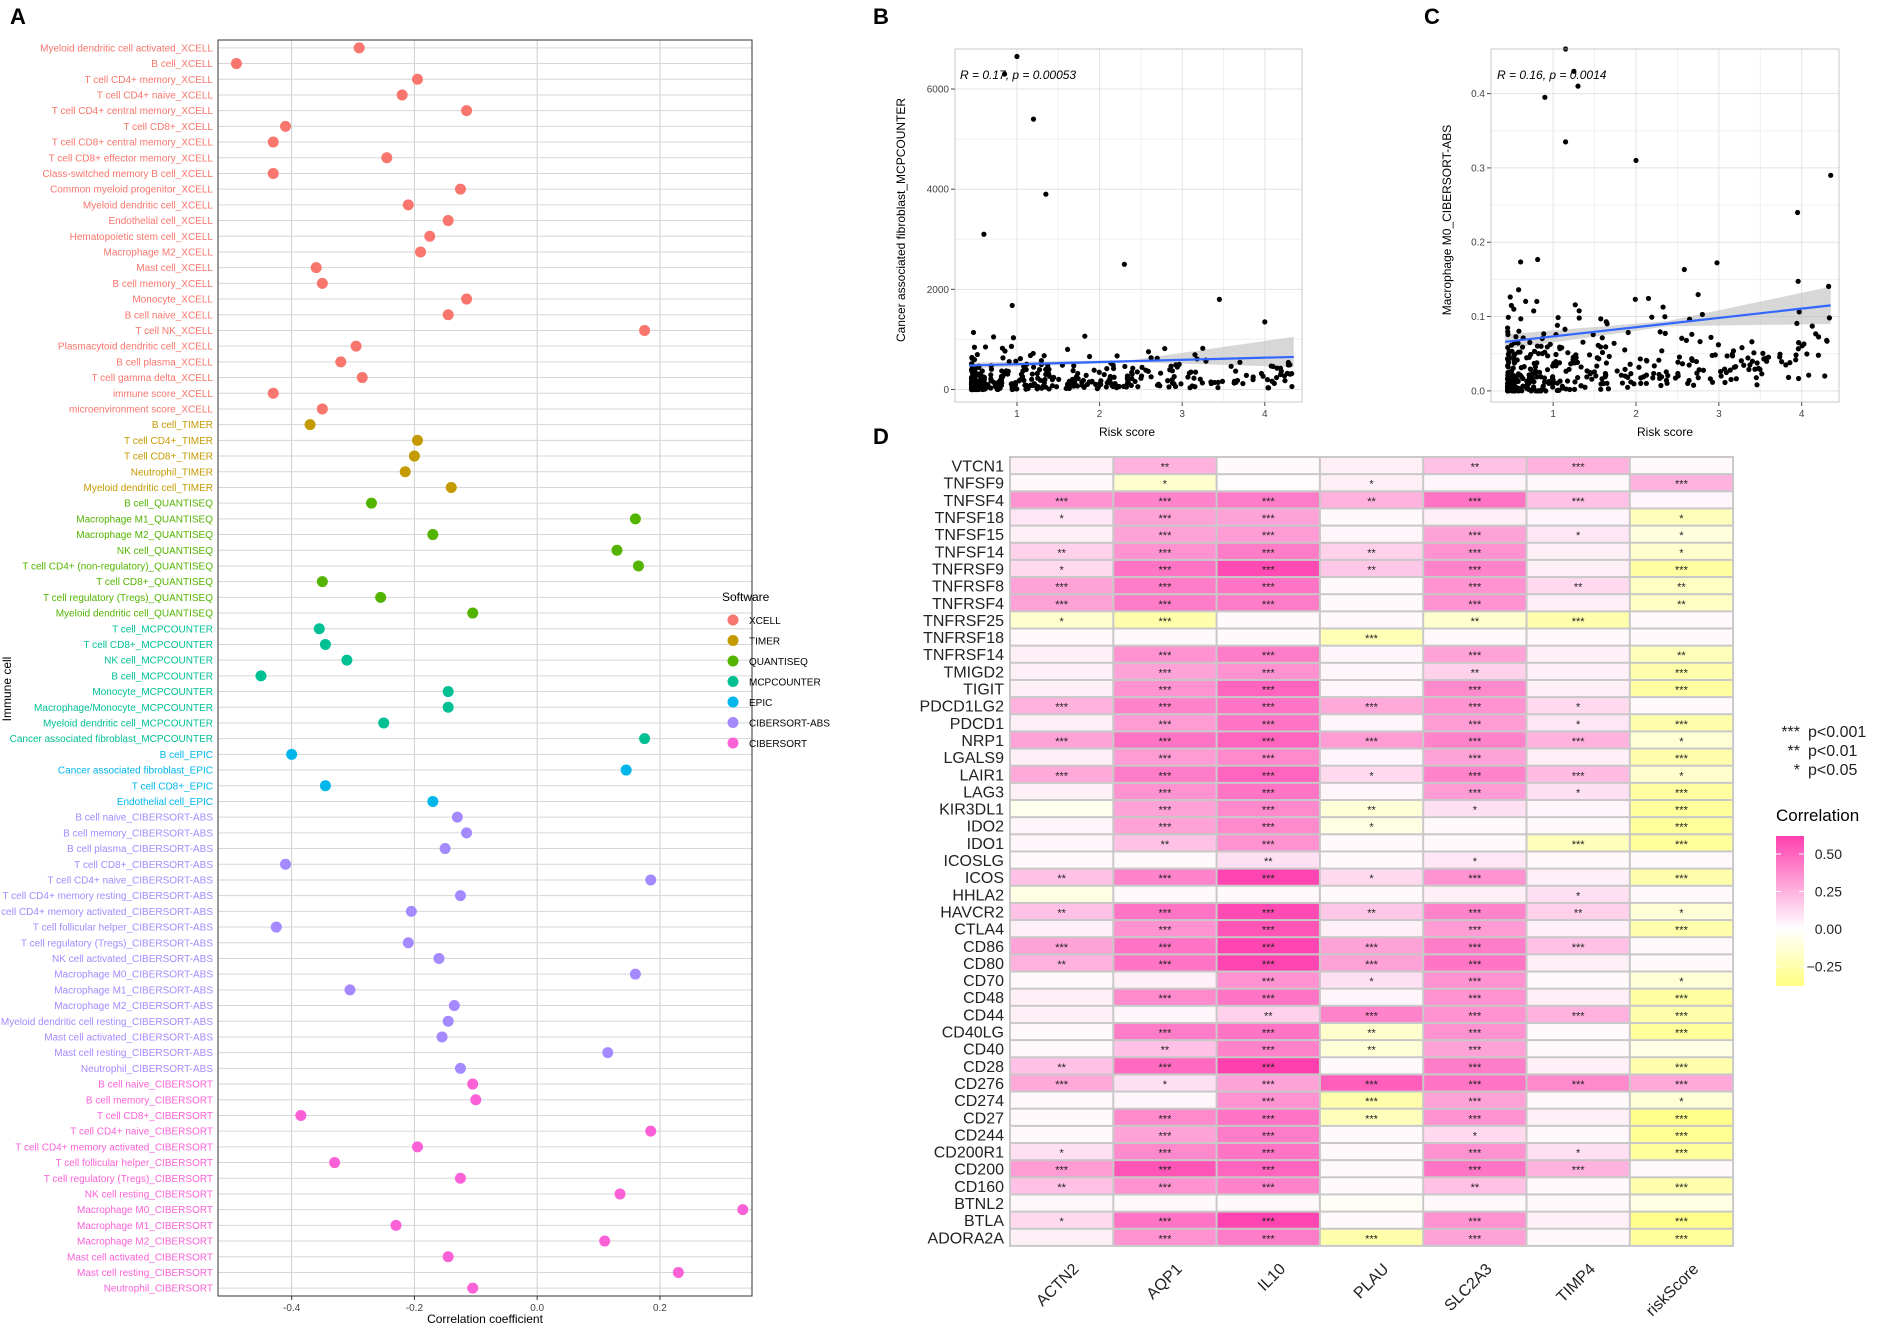 The width and height of the screenshot is (1890, 1339). Describe the element at coordinates (733, 620) in the screenshot. I see `legend-swatch-xcell` at that location.